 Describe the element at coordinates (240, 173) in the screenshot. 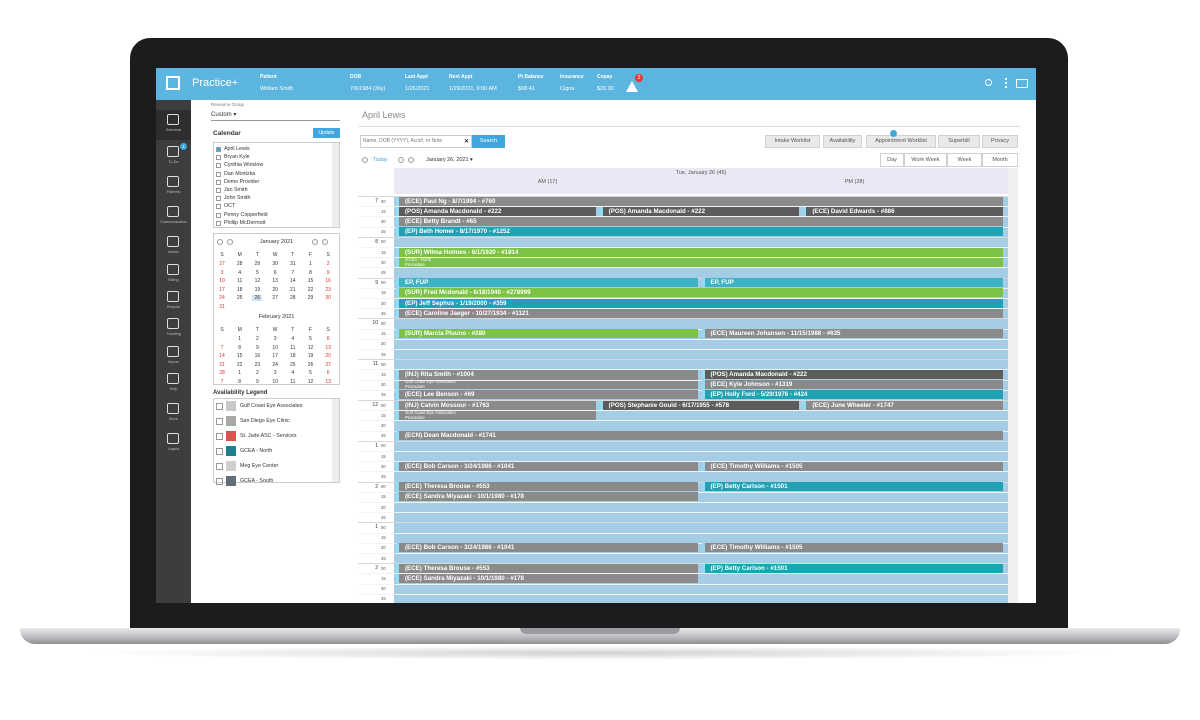

I see `provider-name: Dan Moritzka` at that location.